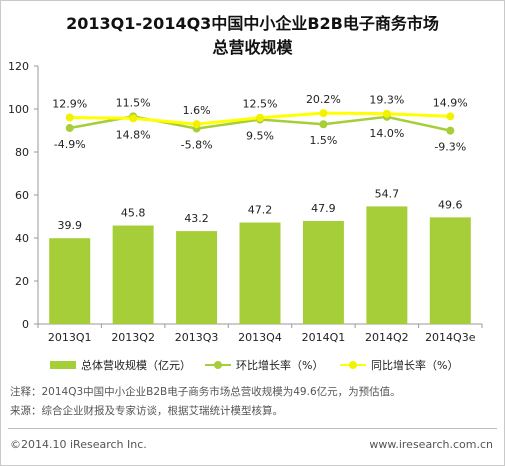 Image resolution: width=505 pixels, height=466 pixels. Describe the element at coordinates (323, 140) in the screenshot. I see `mom-data-label: 1.5%` at that location.